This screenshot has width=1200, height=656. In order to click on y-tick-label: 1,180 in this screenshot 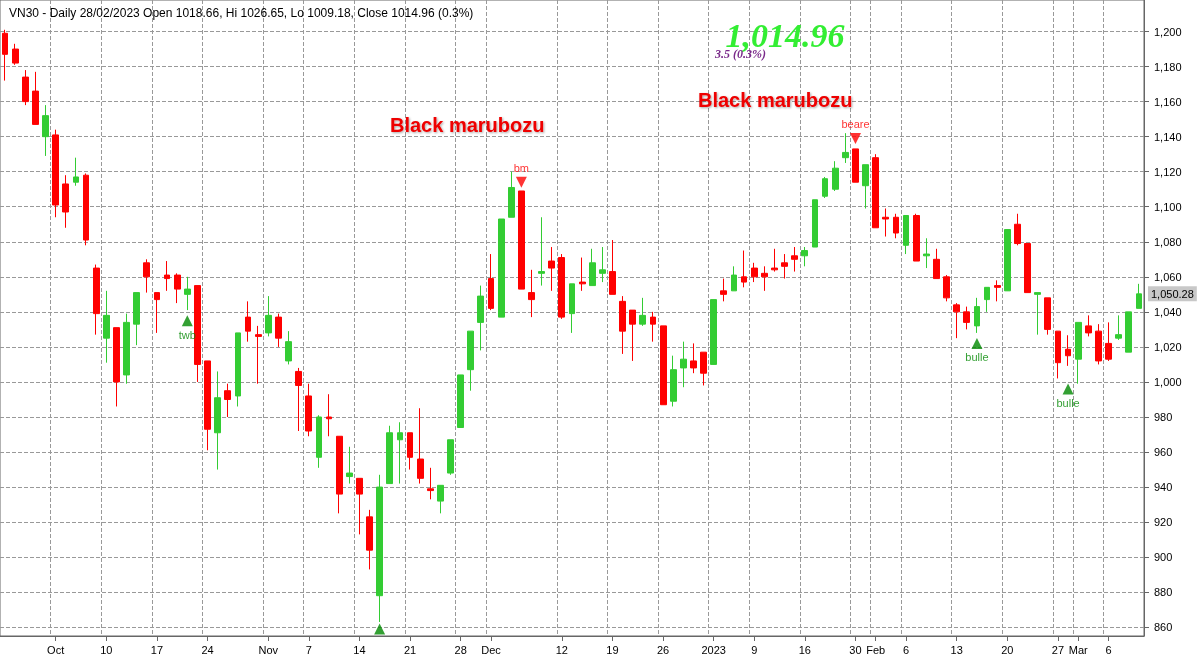, I will do `click(1168, 66)`.